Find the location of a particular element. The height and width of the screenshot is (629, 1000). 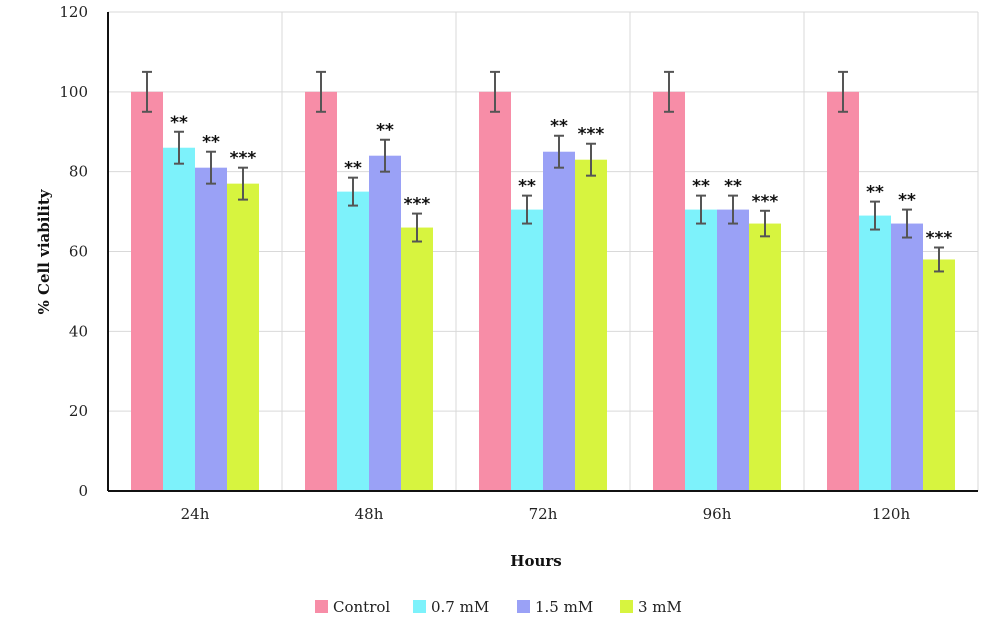

y-tick-label: 100 is located at coordinates (73, 92).